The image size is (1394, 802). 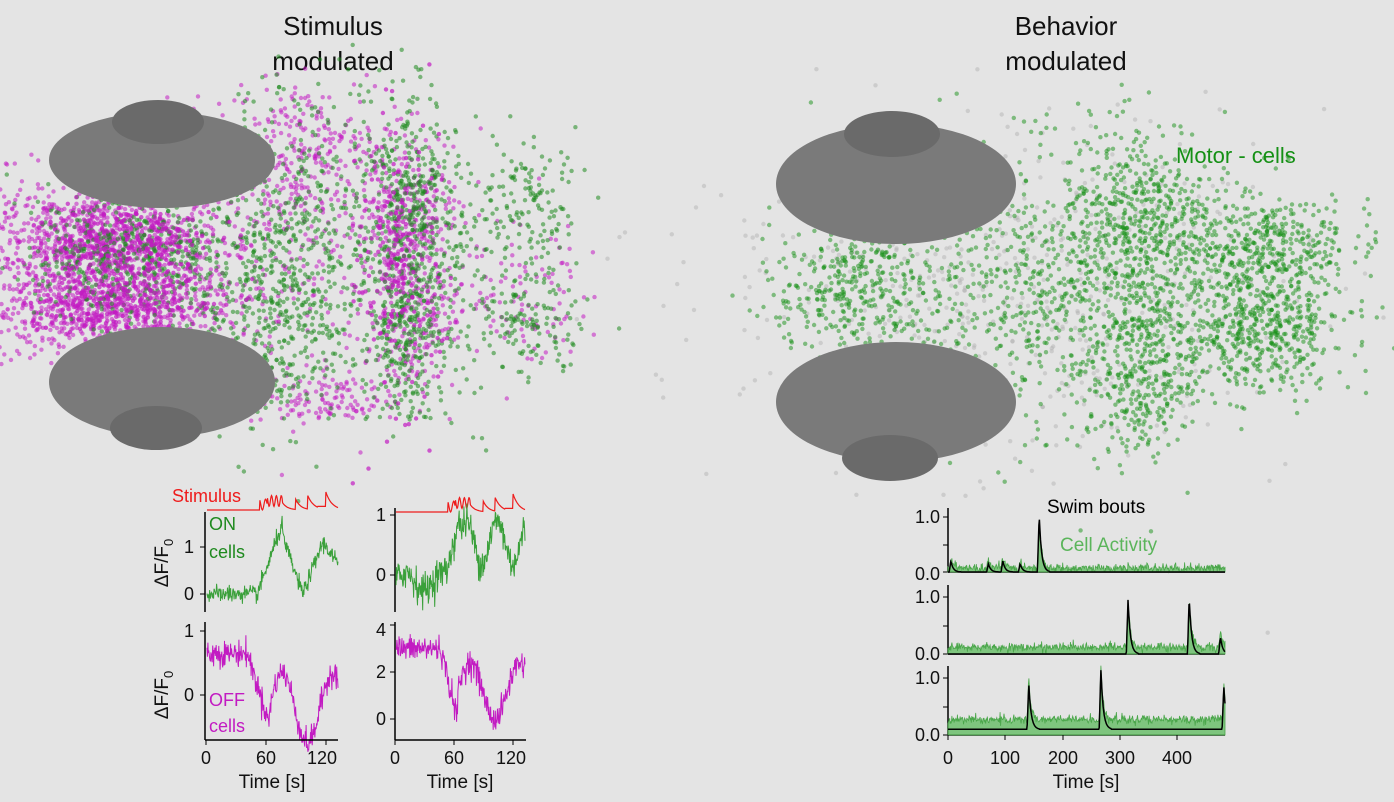 What do you see at coordinates (1005, 758) in the screenshot?
I see `beh-xtick-100: 100` at bounding box center [1005, 758].